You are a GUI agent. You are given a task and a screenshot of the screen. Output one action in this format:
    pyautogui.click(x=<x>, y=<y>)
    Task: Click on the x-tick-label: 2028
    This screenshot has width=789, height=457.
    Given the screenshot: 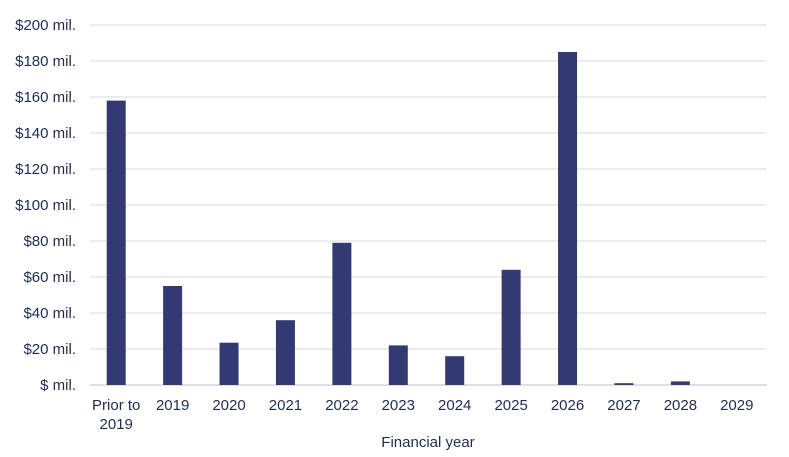 What is the action you would take?
    pyautogui.click(x=680, y=405)
    